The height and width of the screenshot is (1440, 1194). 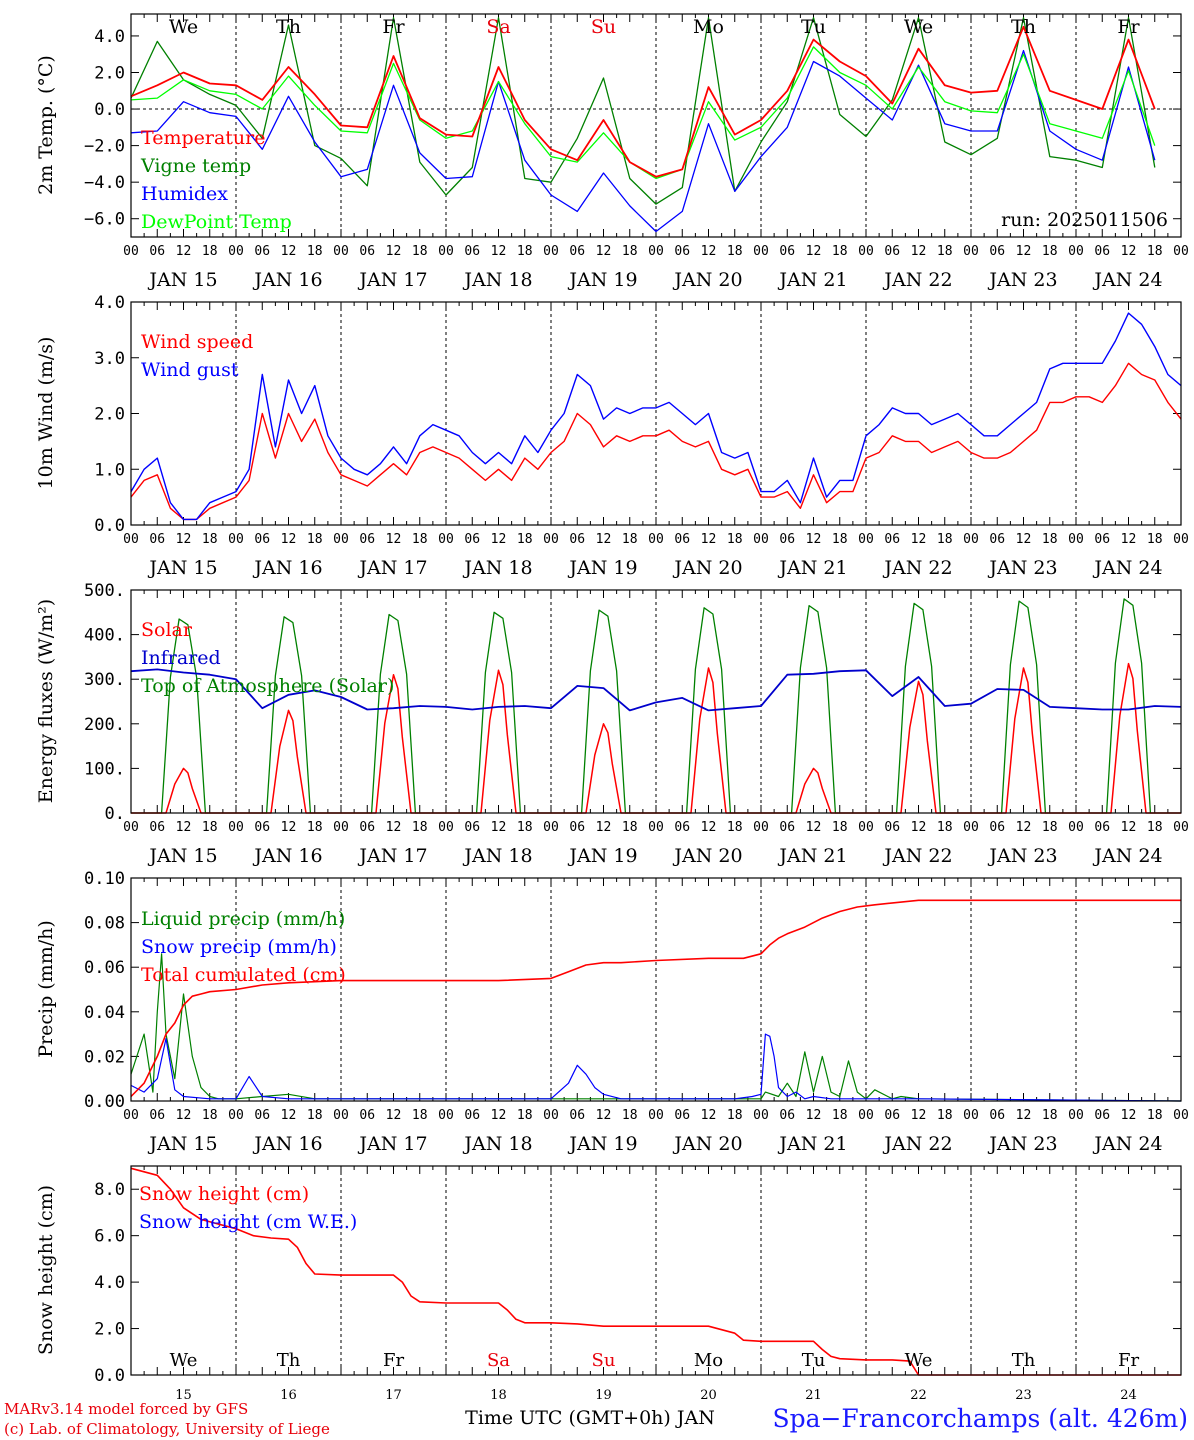 I want to click on y-tick-label: −2.0, so click(x=104, y=147).